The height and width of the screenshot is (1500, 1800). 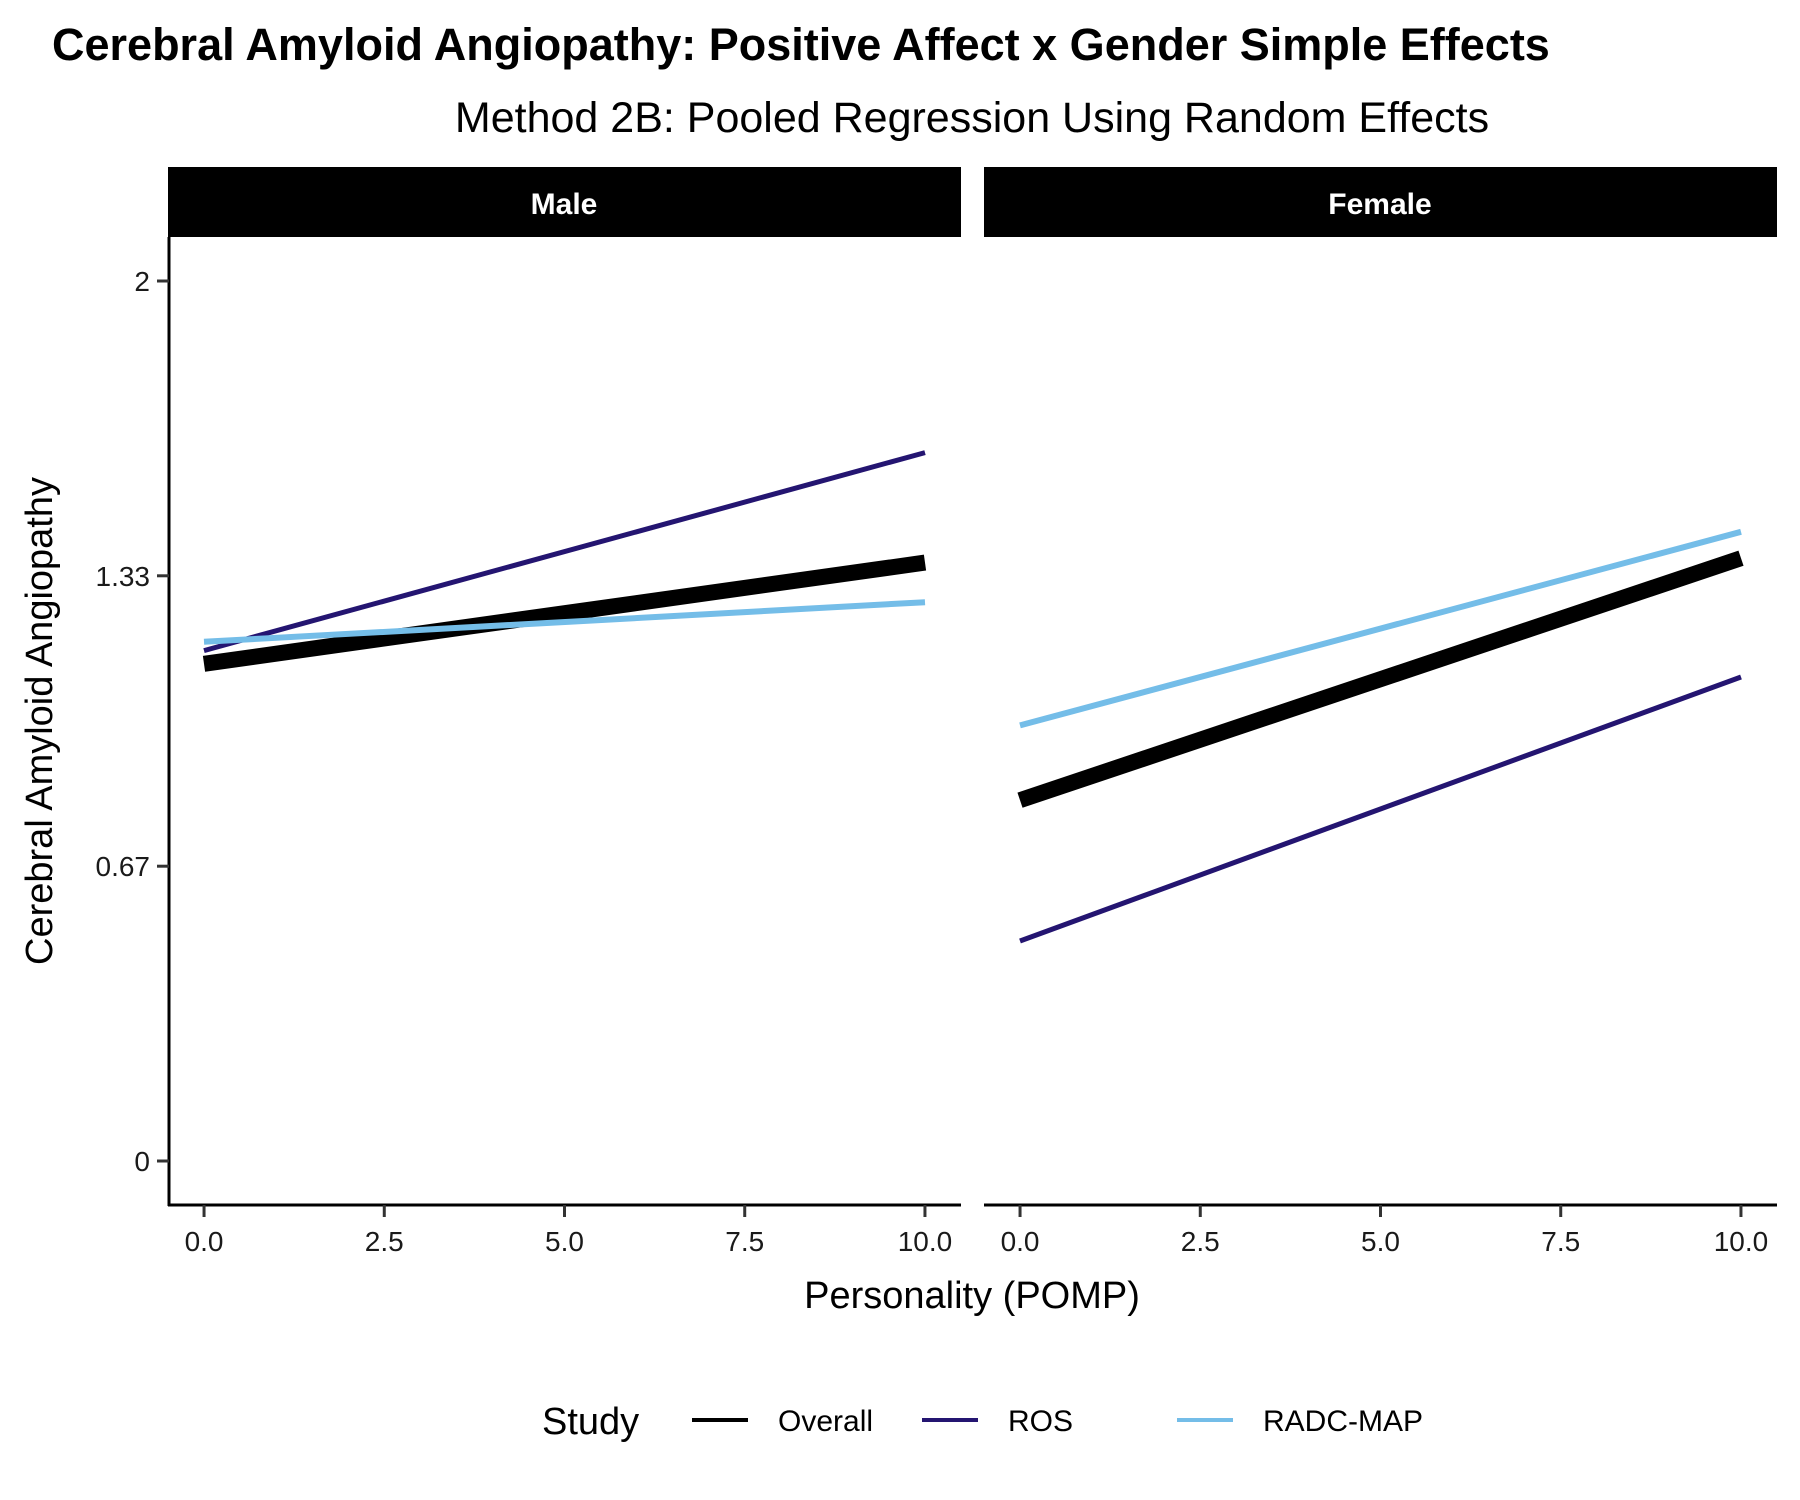 I want to click on series-line-male-radc-map, so click(x=564, y=622).